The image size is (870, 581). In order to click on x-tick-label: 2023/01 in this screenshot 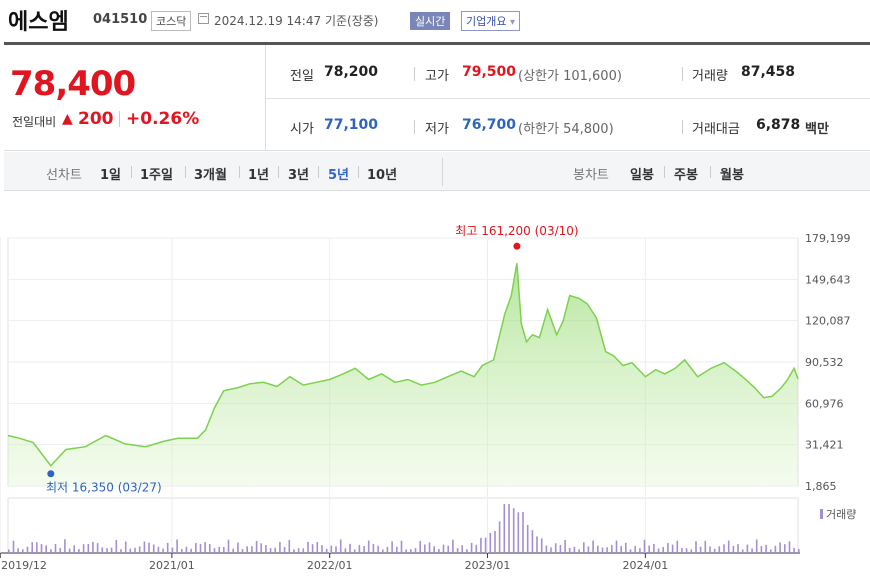, I will do `click(488, 565)`.